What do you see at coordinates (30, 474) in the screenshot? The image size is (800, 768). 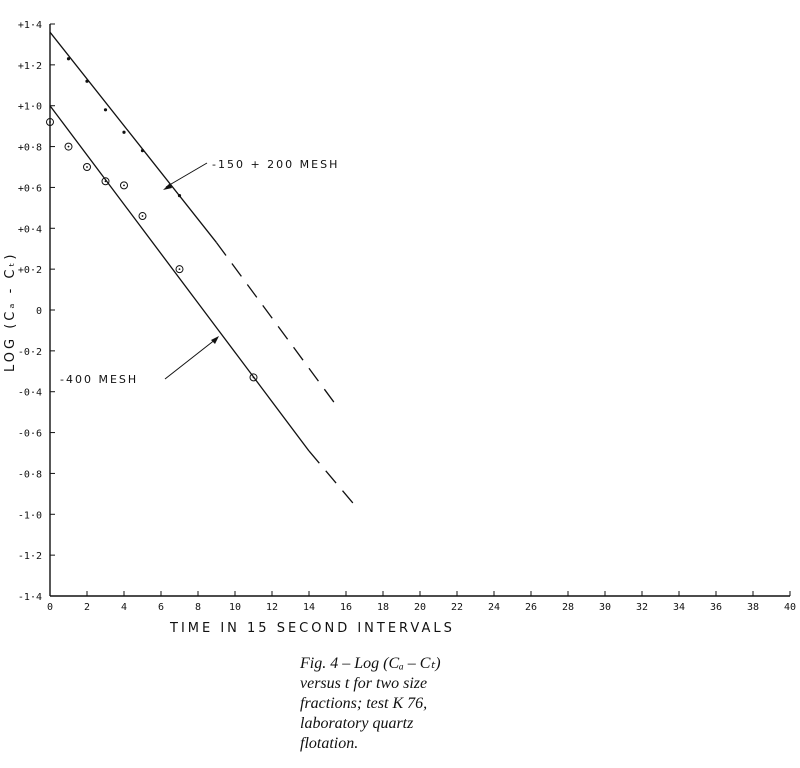 I see `y-tick-label: -0·8` at bounding box center [30, 474].